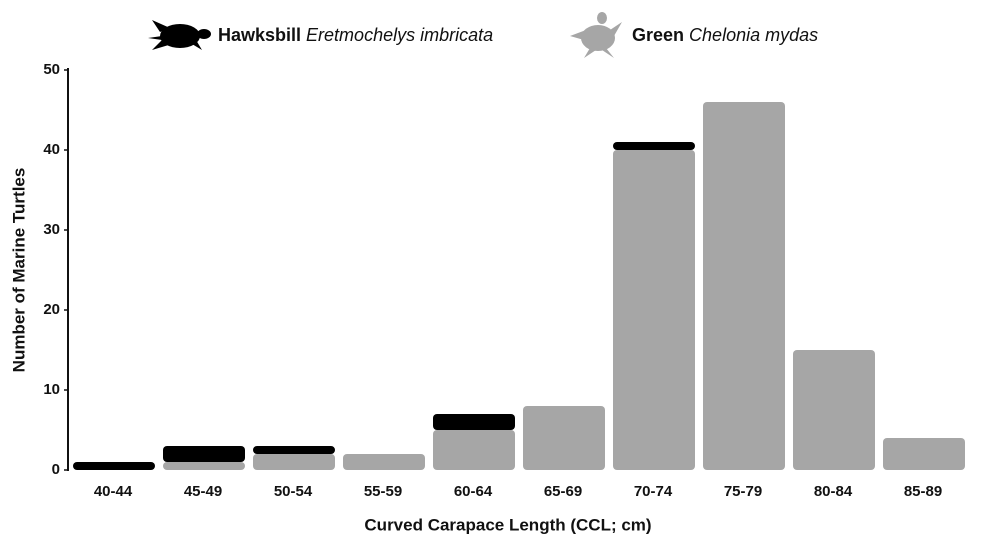  I want to click on x-tick-label: 75-79, so click(743, 491).